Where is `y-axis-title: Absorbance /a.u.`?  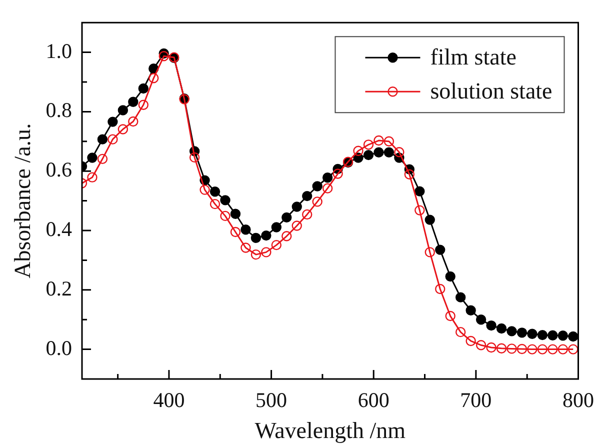
y-axis-title: Absorbance /a.u. is located at coordinates (23, 200).